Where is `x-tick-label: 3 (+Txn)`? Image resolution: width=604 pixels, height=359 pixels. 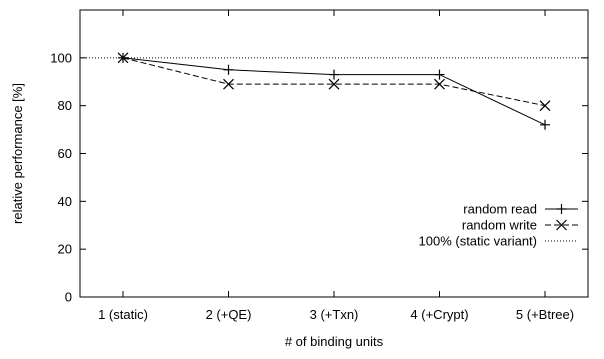
x-tick-label: 3 (+Txn) is located at coordinates (334, 314).